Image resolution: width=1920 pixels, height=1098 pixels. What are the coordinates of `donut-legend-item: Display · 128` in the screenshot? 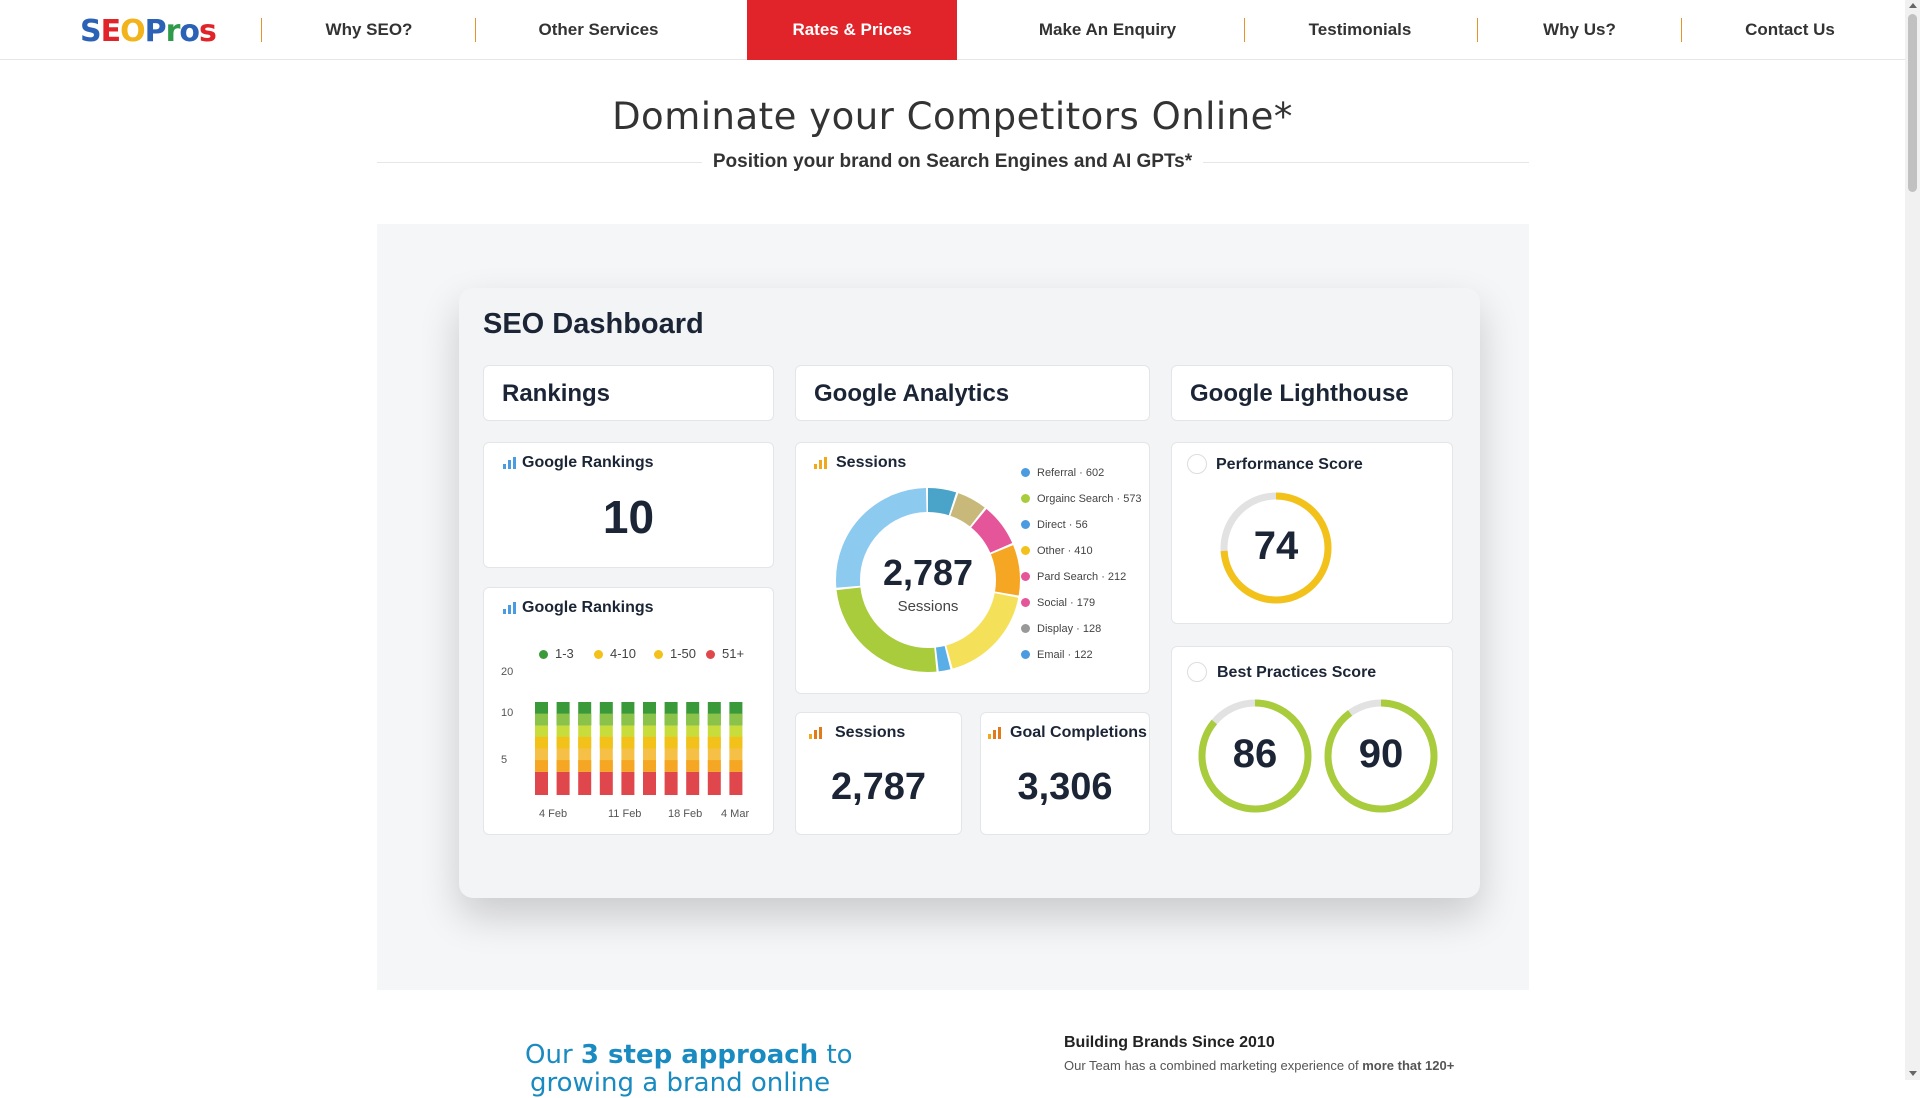 It's located at (1061, 629).